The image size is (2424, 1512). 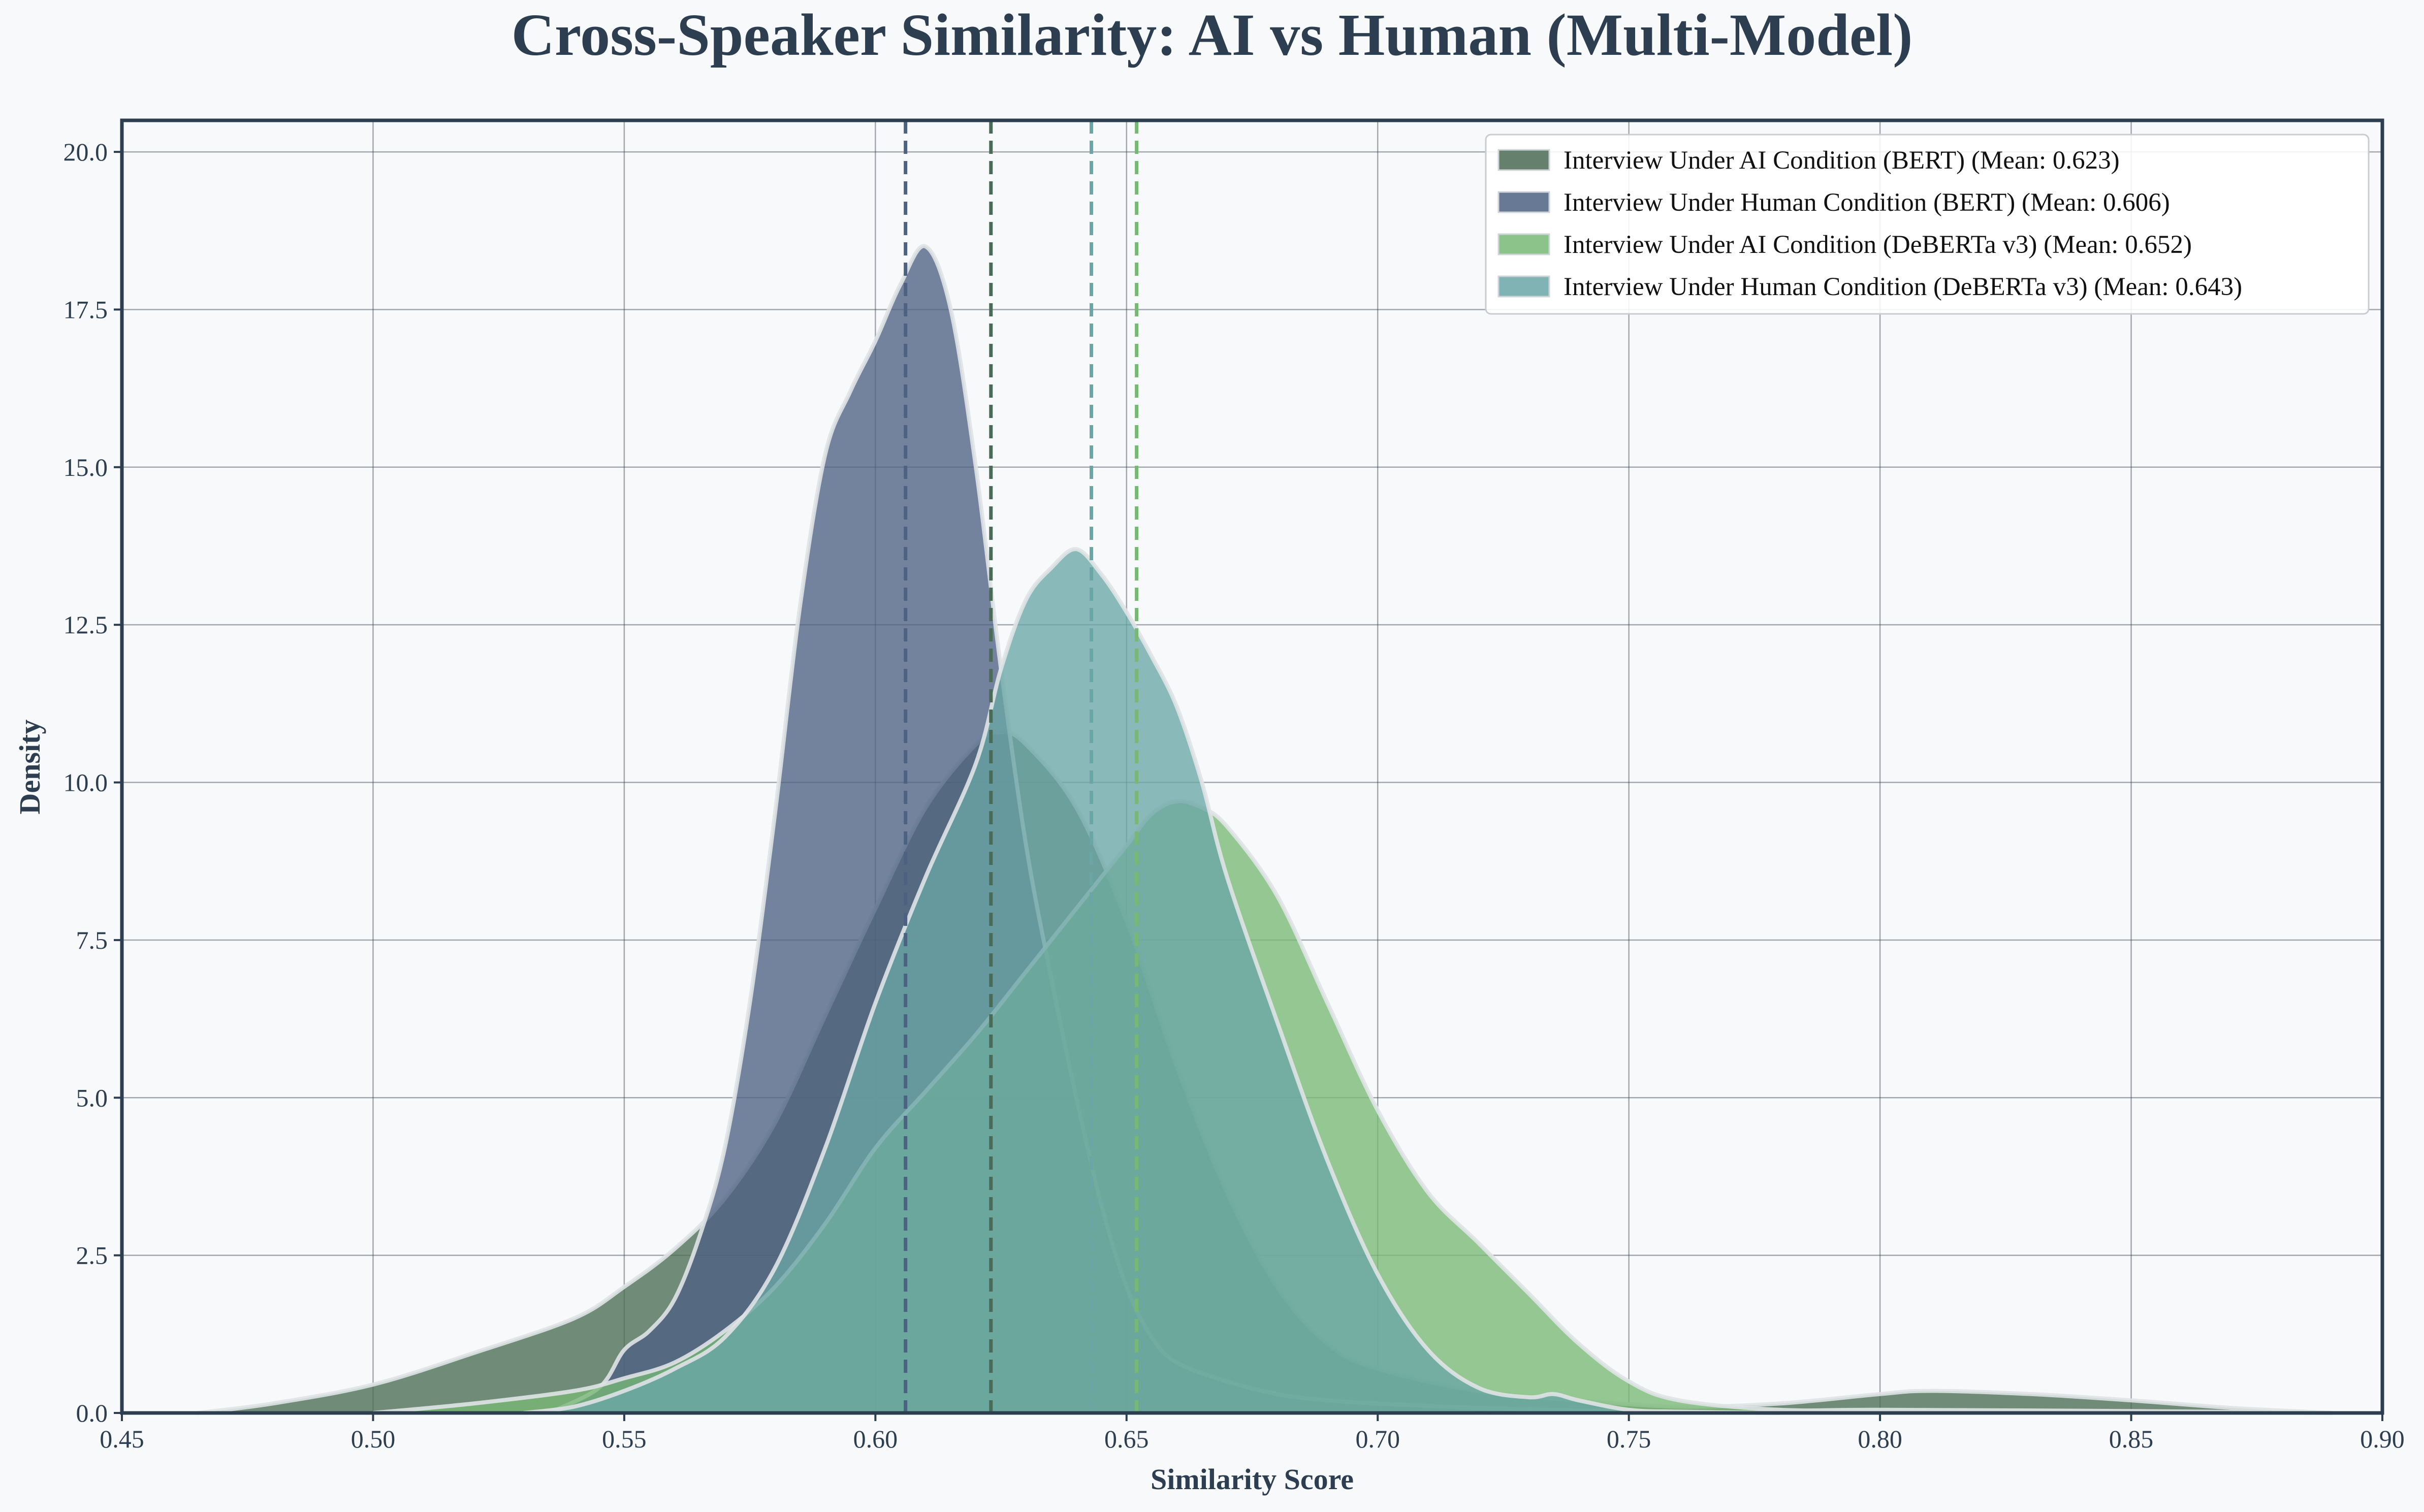 What do you see at coordinates (875, 1439) in the screenshot?
I see `x-tick-label: 0.60` at bounding box center [875, 1439].